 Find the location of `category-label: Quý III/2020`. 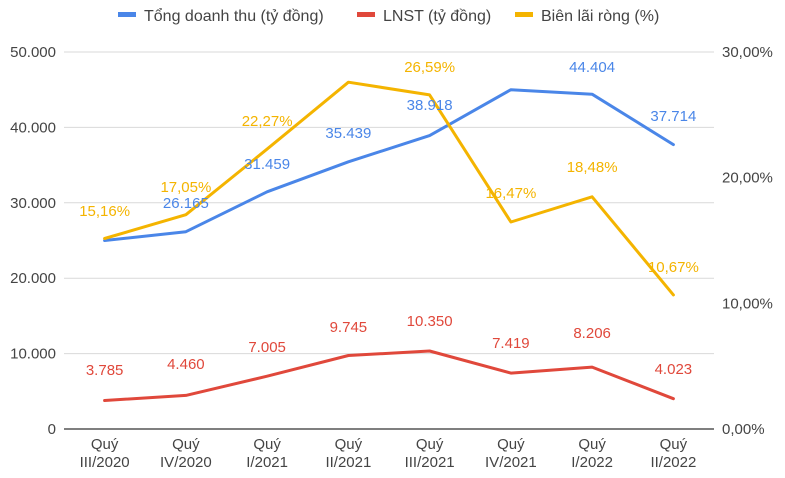

category-label: Quý III/2020 is located at coordinates (105, 453).